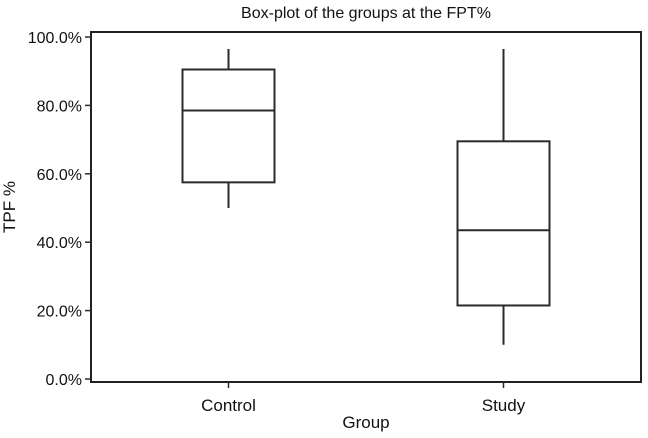  What do you see at coordinates (55, 38) in the screenshot?
I see `y-tick-label: 100.0%` at bounding box center [55, 38].